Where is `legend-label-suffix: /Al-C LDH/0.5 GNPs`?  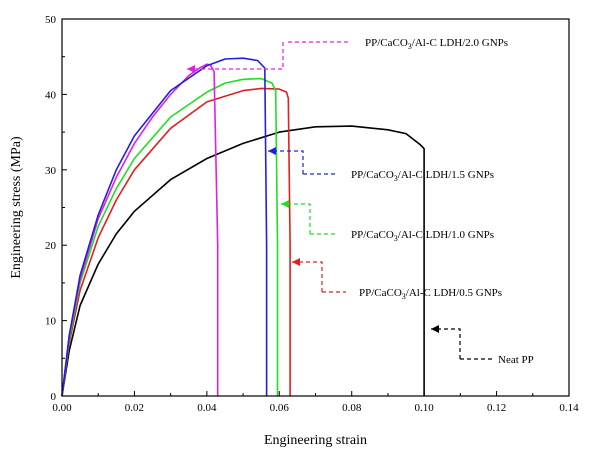 legend-label-suffix: /Al-C LDH/0.5 GNPs is located at coordinates (454, 293).